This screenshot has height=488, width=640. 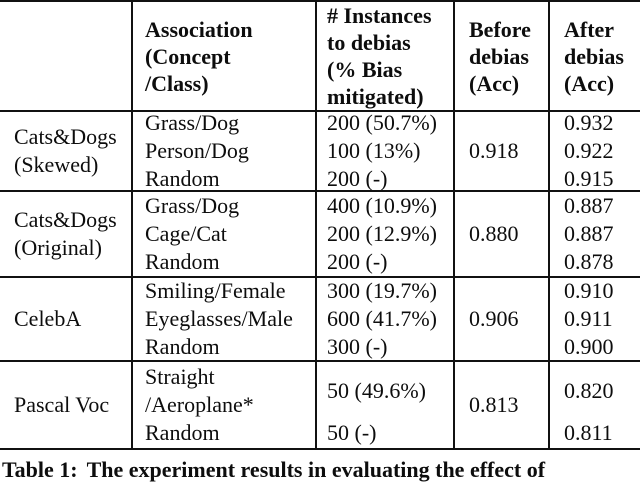 What do you see at coordinates (376, 390) in the screenshot?
I see `instances-value: 50 (49.6%)` at bounding box center [376, 390].